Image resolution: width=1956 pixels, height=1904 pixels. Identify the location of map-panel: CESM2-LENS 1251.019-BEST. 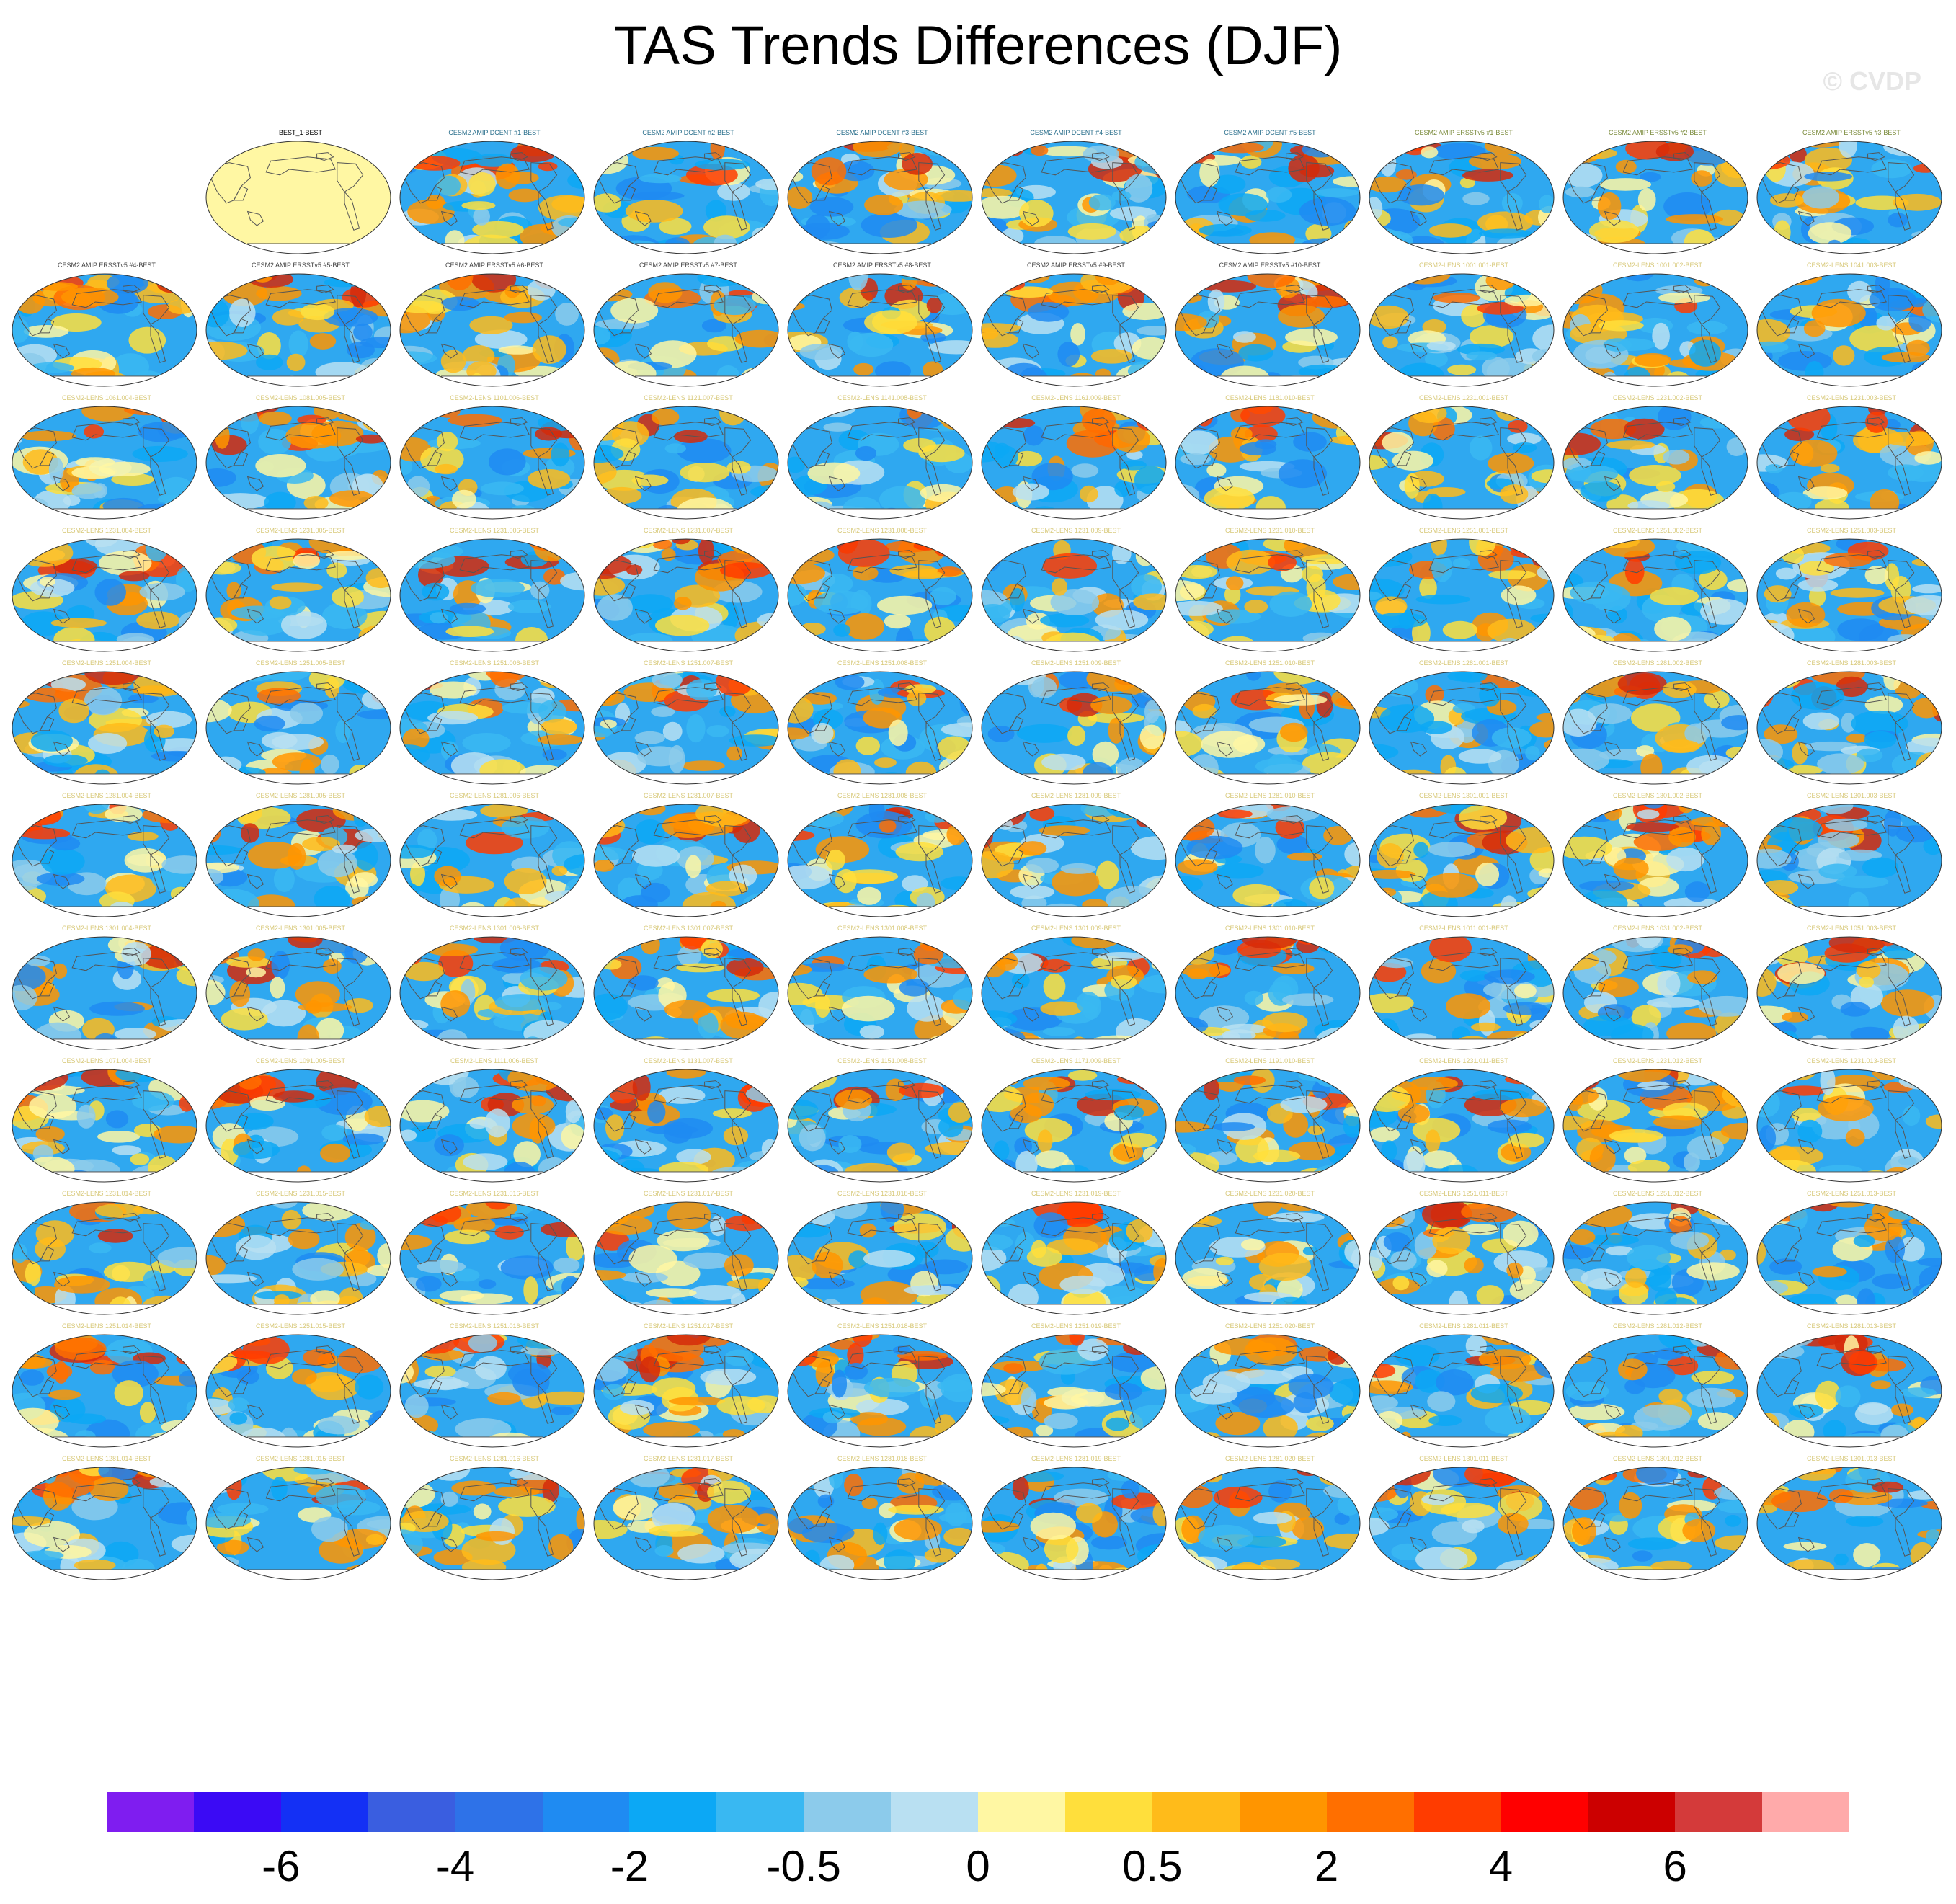
(1076, 1385).